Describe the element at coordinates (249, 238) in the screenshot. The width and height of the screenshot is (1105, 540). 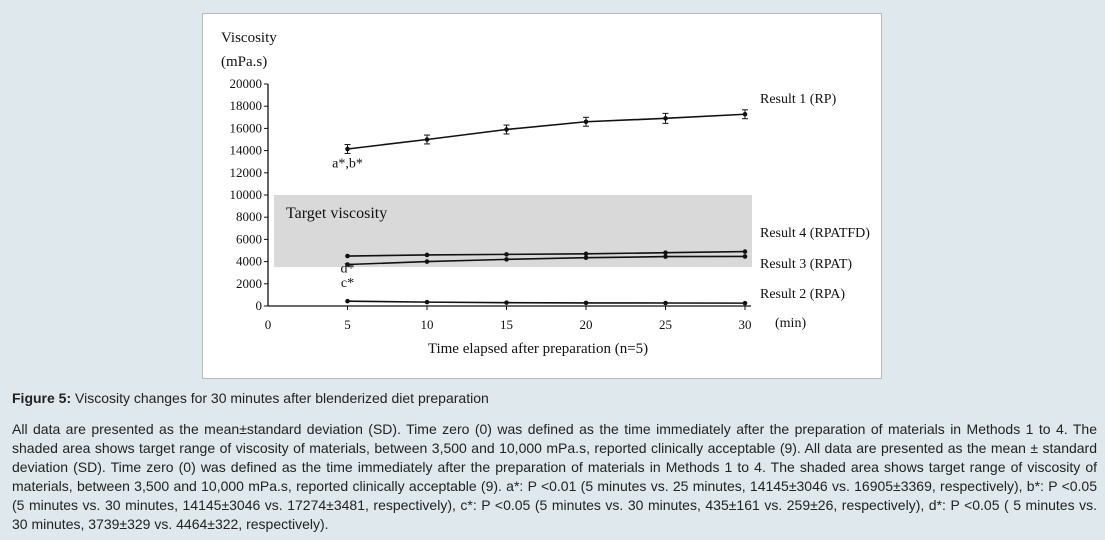
I see `y-tick-label: 6000` at that location.